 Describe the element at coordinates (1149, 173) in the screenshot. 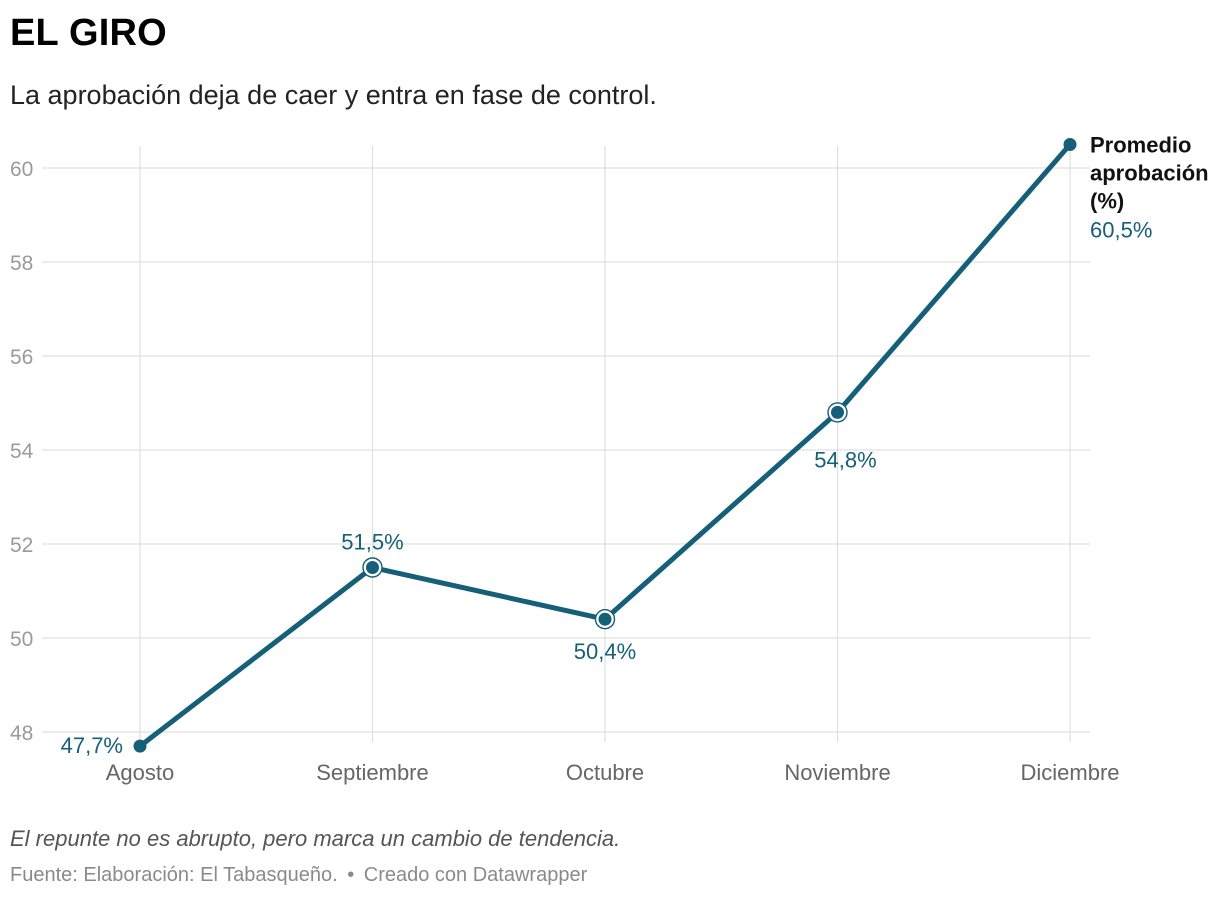

I see `series-name-label: aprobación` at that location.